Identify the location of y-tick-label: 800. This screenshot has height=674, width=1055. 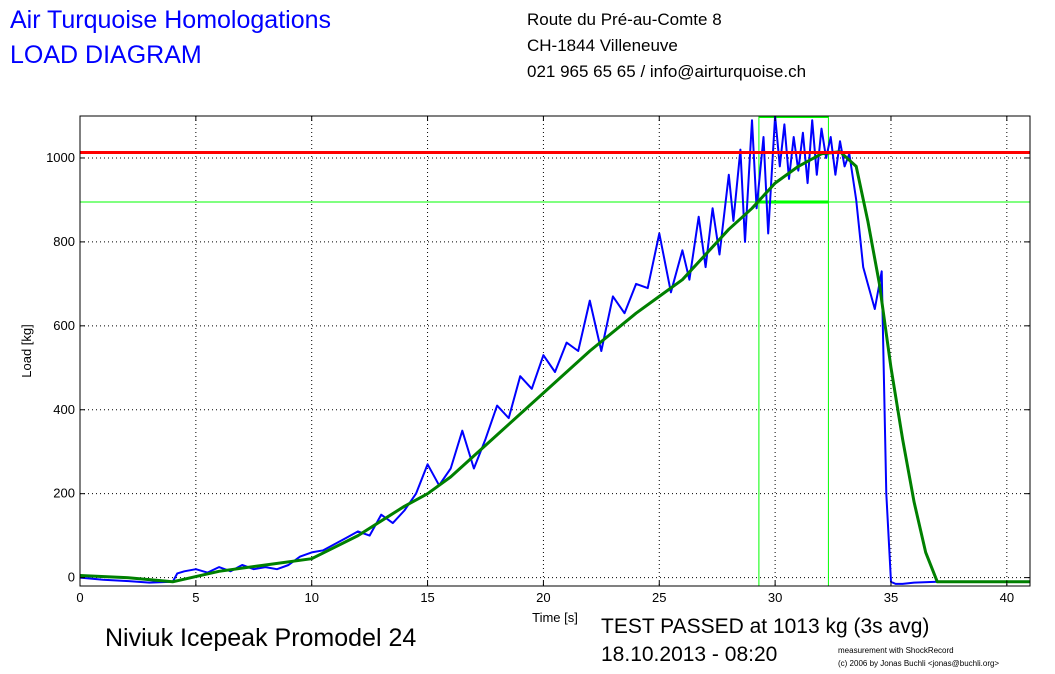
(64, 241).